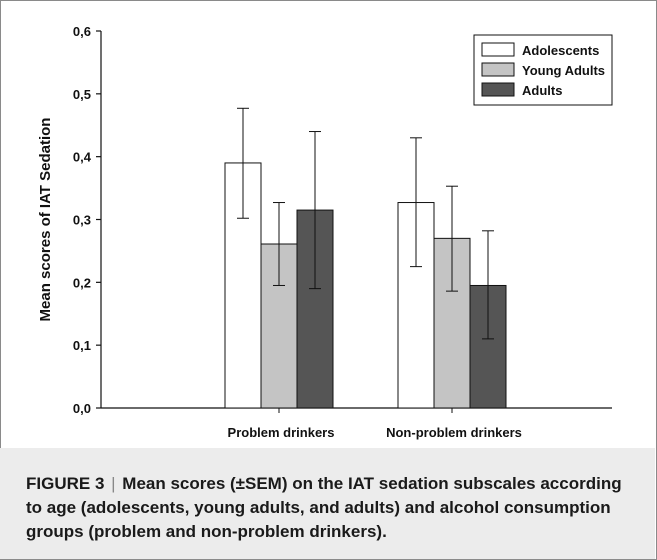 The width and height of the screenshot is (657, 560). I want to click on legend-label: Adolescents, so click(560, 50).